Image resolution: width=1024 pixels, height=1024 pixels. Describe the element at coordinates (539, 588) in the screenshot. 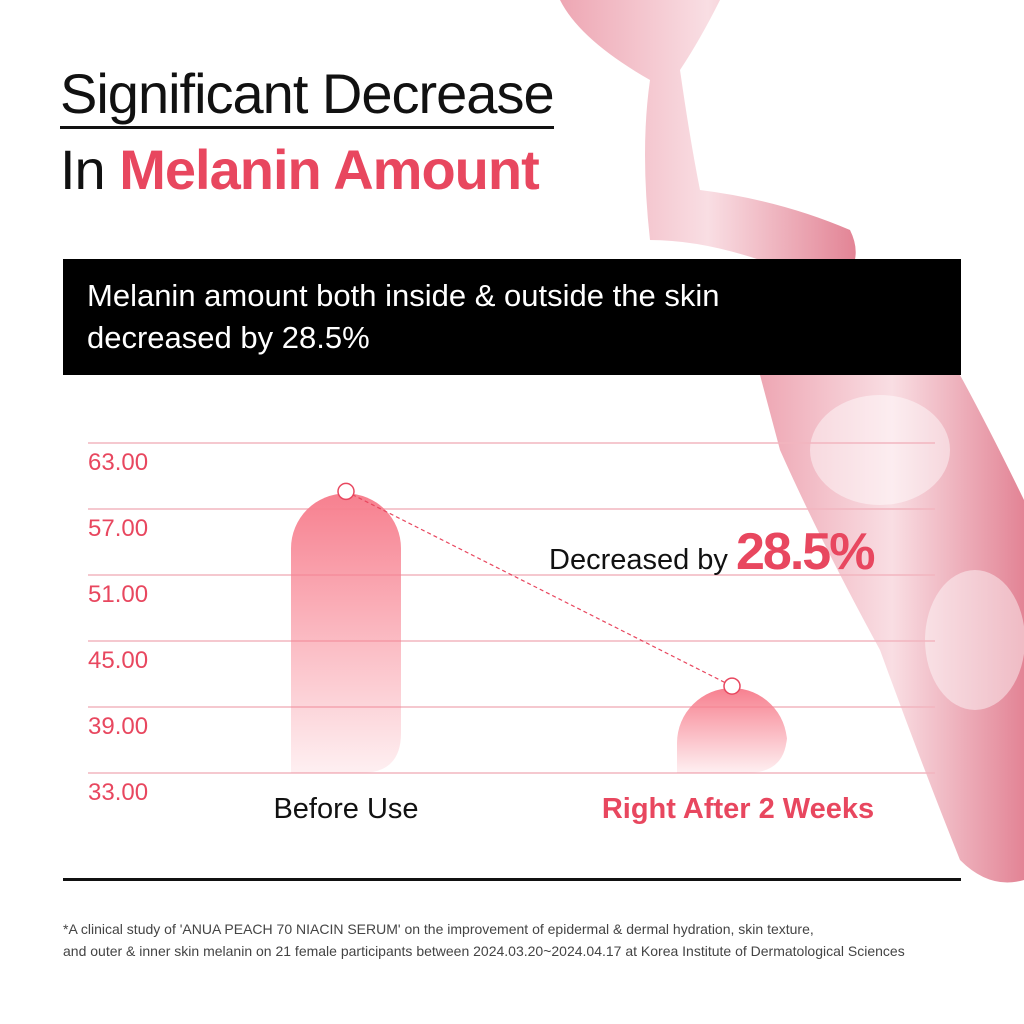

I see `trend-connector-line` at that location.